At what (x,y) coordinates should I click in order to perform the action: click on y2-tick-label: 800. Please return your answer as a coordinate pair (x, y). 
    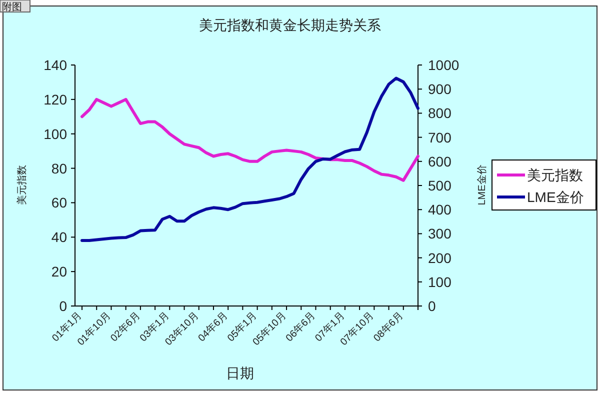
    Looking at the image, I should click on (440, 113).